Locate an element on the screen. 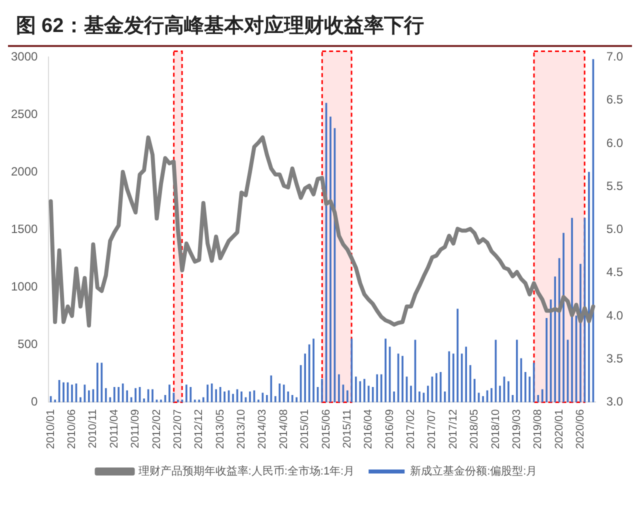 The width and height of the screenshot is (640, 507). x-tick-label: 2010/06 is located at coordinates (72, 429).